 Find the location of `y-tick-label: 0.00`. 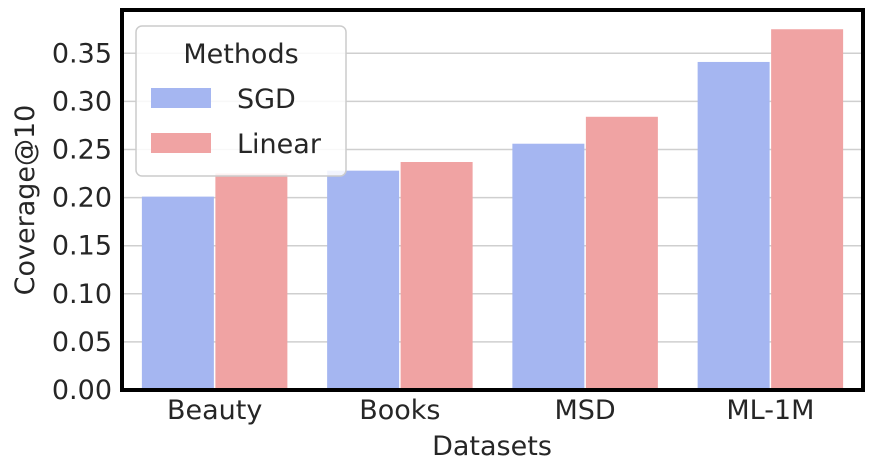

y-tick-label: 0.00 is located at coordinates (82, 390).